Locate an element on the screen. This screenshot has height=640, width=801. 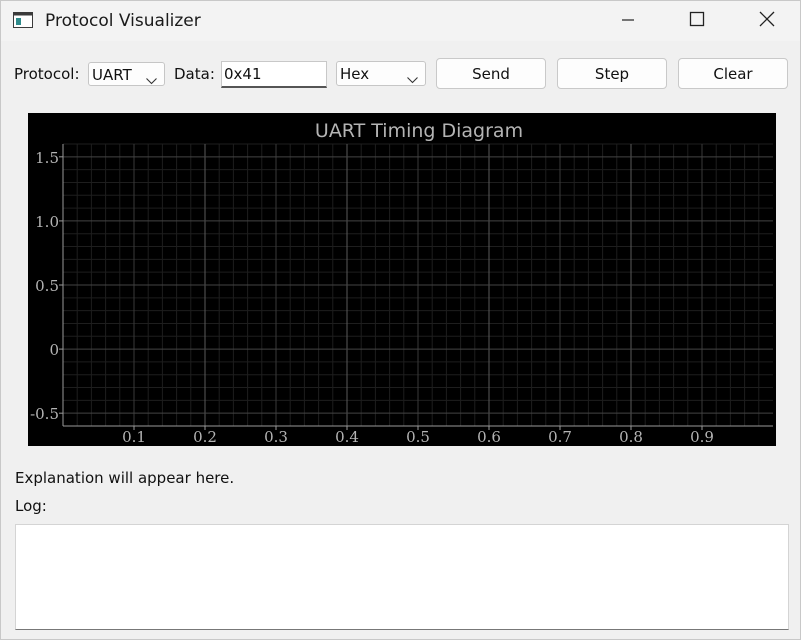
explanation-text: Explanation will appear here. is located at coordinates (125, 478).